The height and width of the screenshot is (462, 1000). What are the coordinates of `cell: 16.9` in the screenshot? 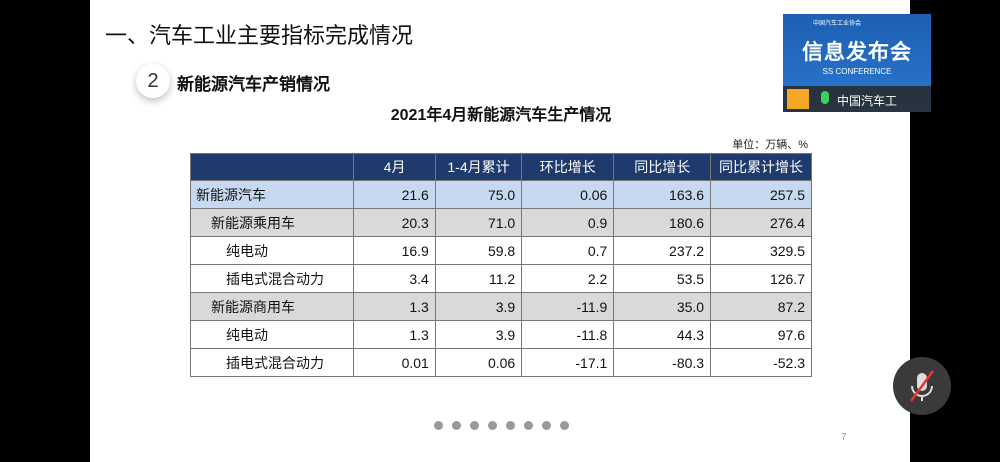 It's located at (394, 250).